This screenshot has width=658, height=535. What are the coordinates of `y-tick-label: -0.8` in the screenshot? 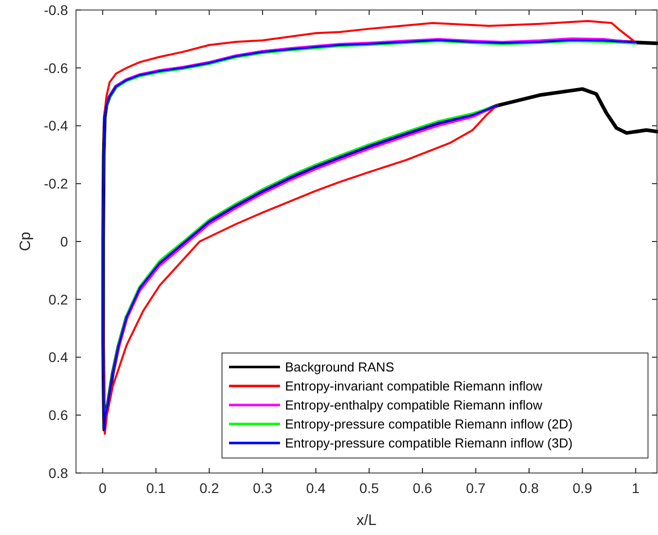 It's located at (56, 10).